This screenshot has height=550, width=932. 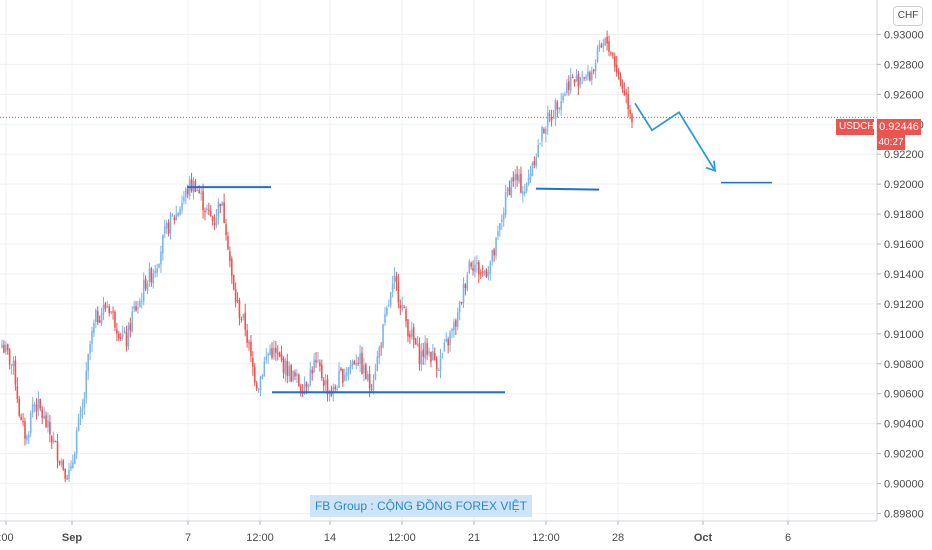 I want to click on currency-badge: CHF, so click(x=908, y=16).